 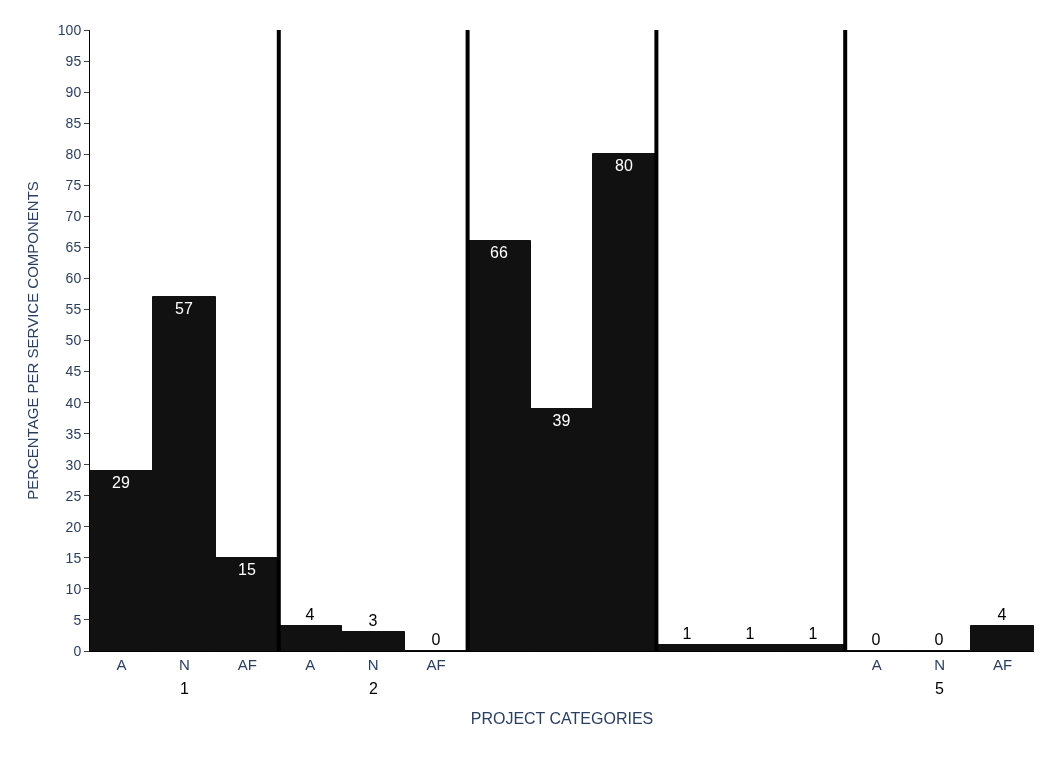 I want to click on y-tick-label: 95, so click(x=73, y=60).